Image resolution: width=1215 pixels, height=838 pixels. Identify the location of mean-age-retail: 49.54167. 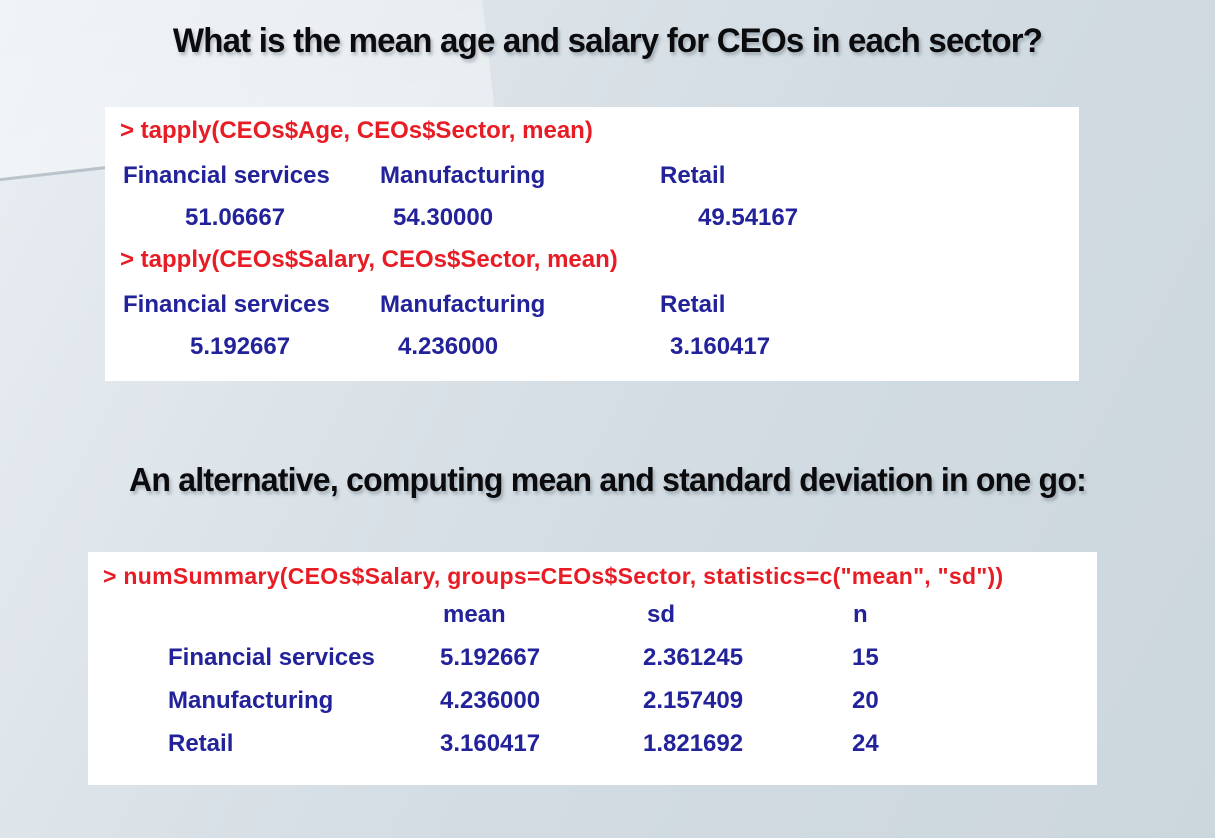
(748, 217).